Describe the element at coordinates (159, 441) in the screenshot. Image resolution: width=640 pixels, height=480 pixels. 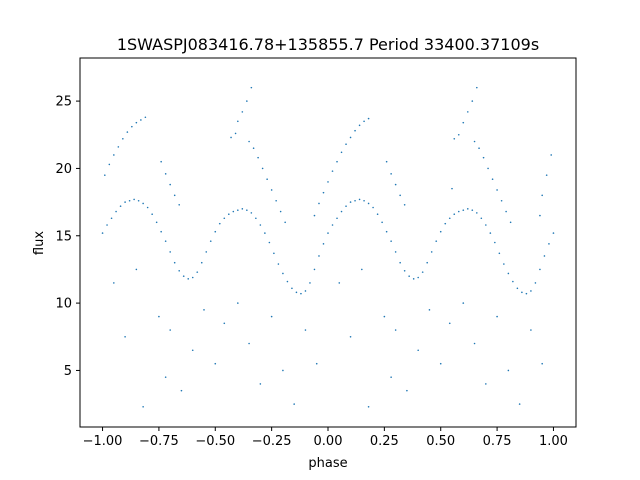
I see `x-tick-label: −0.75` at that location.